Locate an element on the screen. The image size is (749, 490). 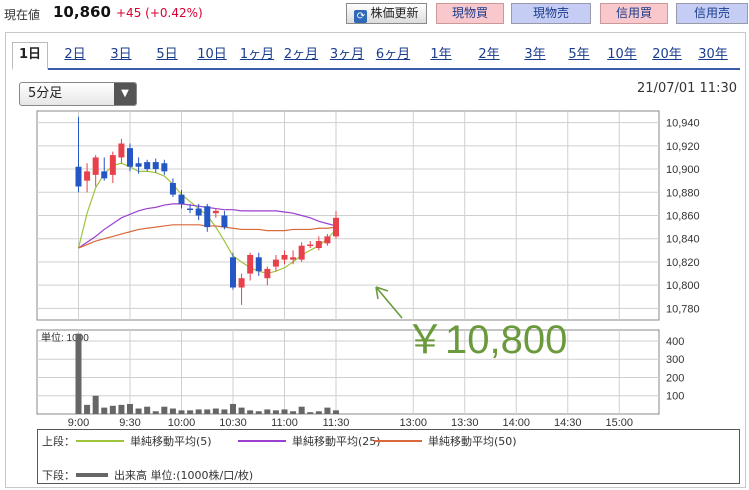
x-tick-label: 11:30 is located at coordinates (336, 423).